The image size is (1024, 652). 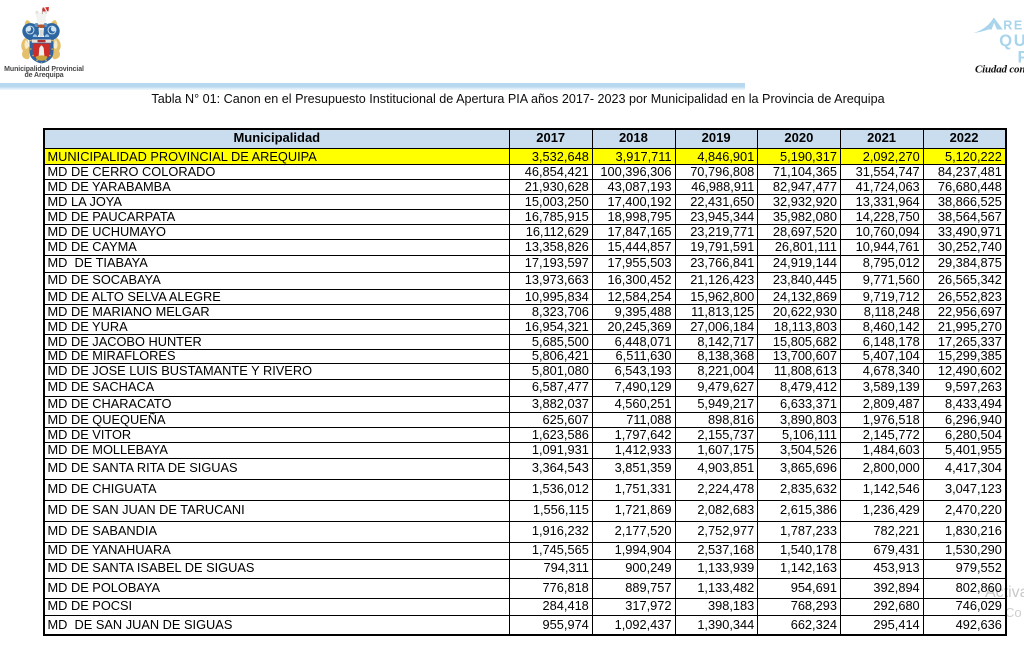 I want to click on svg-text: PA, so click(x=1021, y=58).